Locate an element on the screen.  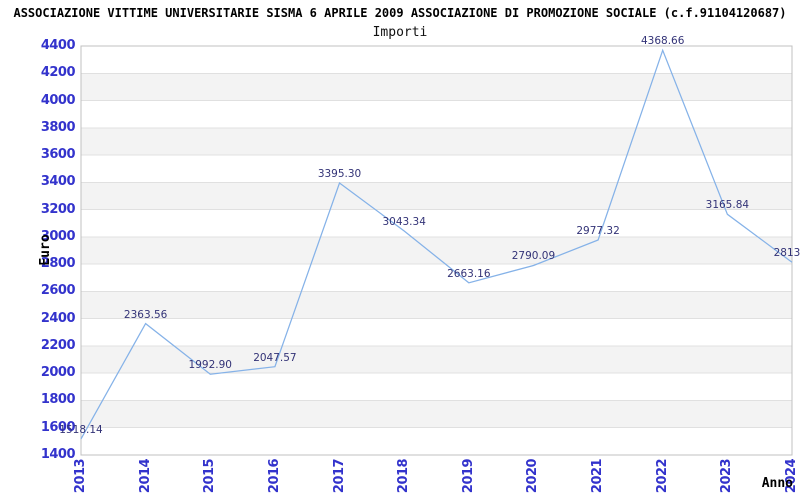
x-tick-label: 2014 is located at coordinates (145, 476).